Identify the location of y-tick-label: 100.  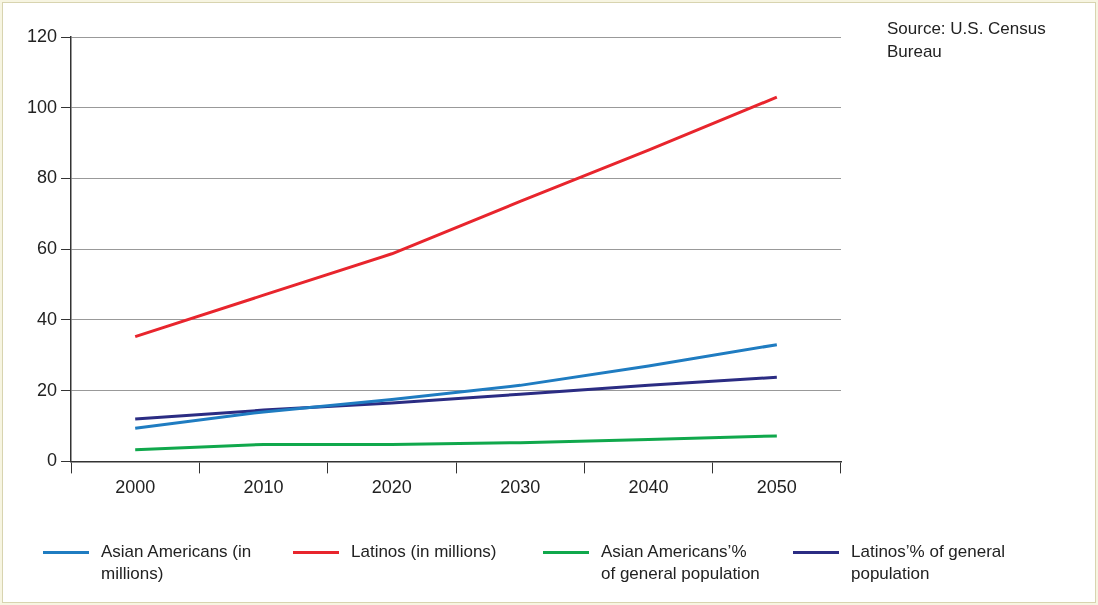
(42, 106).